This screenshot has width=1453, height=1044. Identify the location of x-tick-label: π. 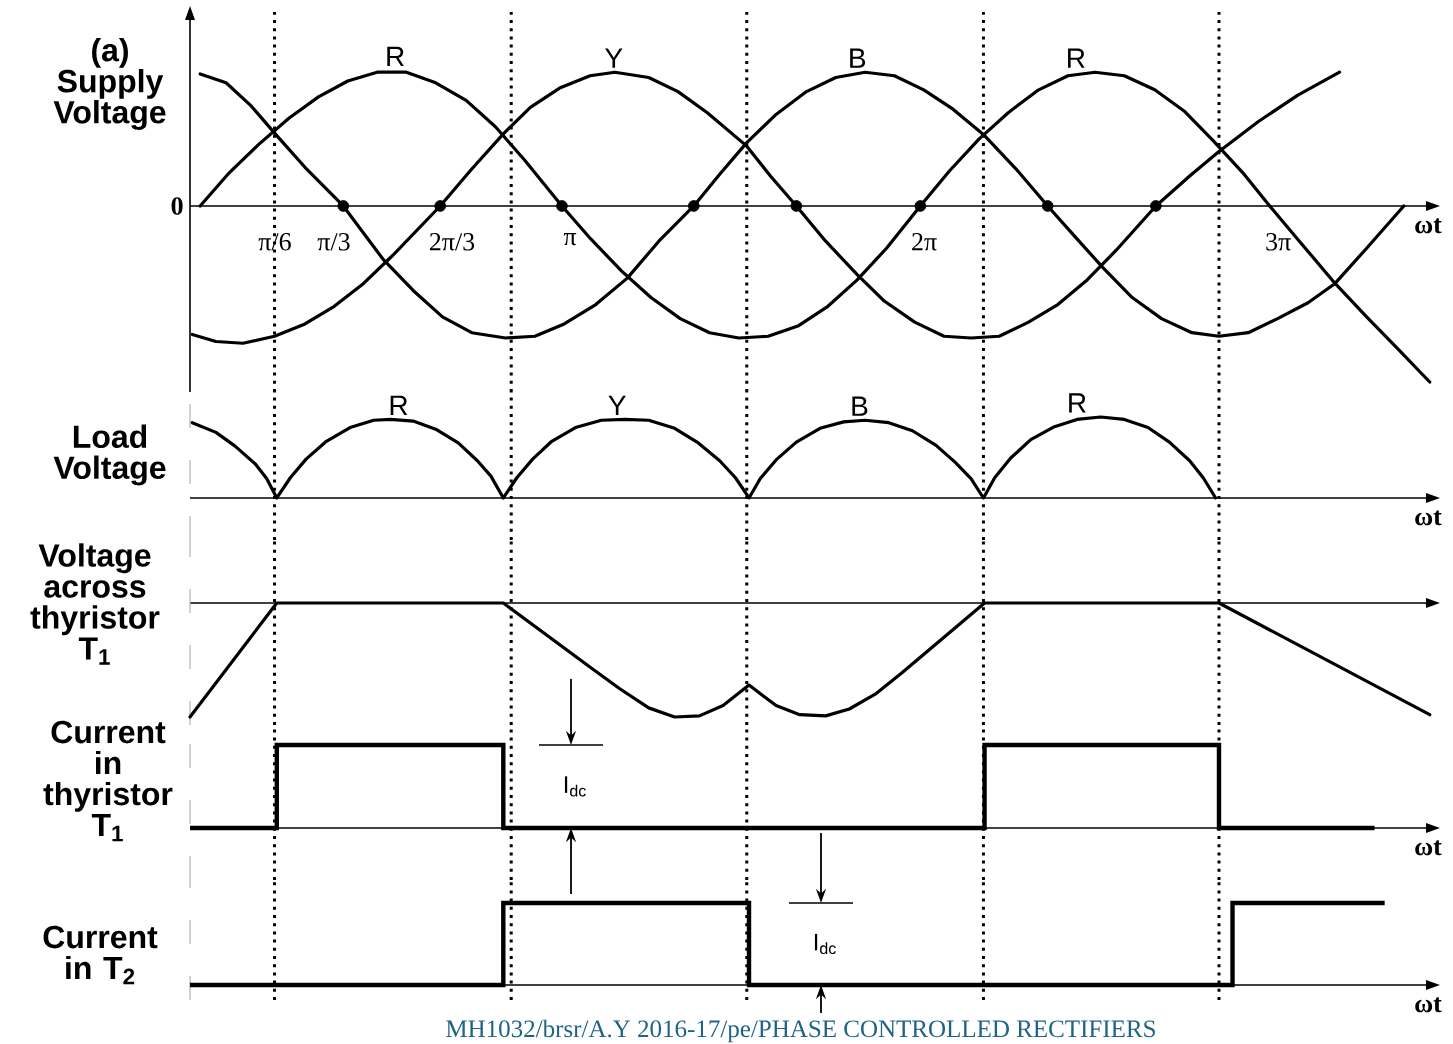
(570, 239).